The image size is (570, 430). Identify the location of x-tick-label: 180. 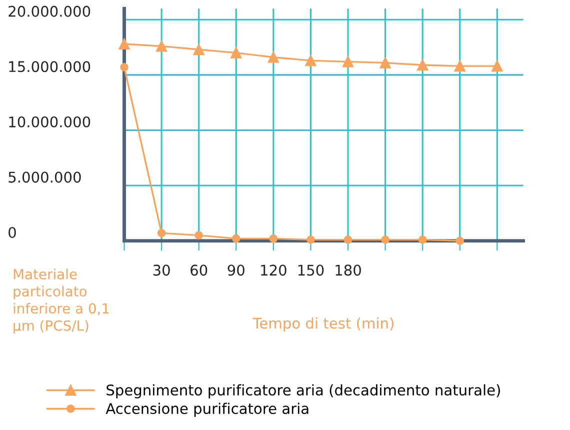
(348, 270).